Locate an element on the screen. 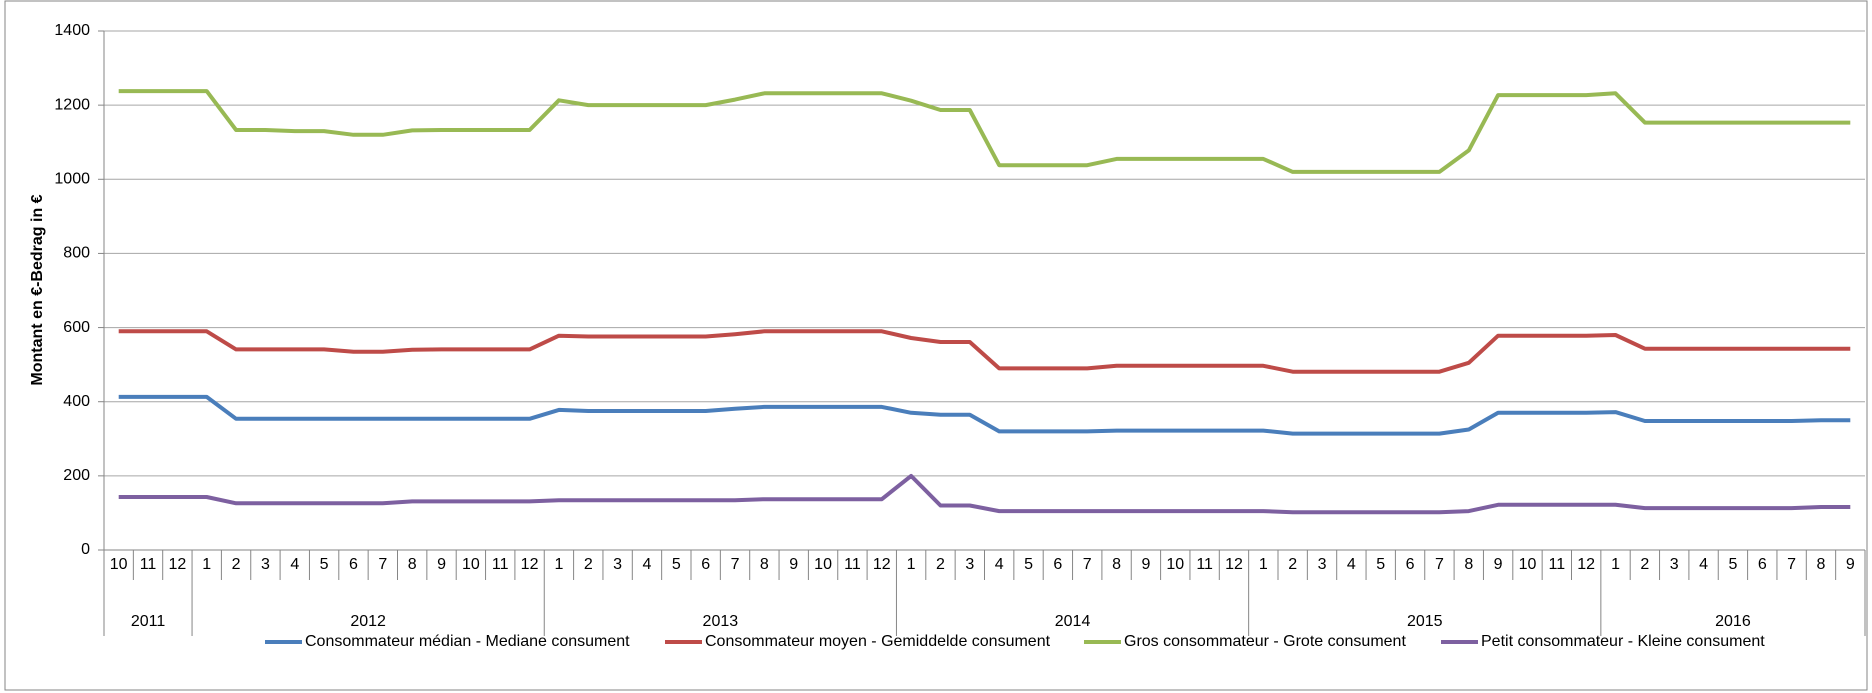  x-group-label: 2011 is located at coordinates (148, 621).